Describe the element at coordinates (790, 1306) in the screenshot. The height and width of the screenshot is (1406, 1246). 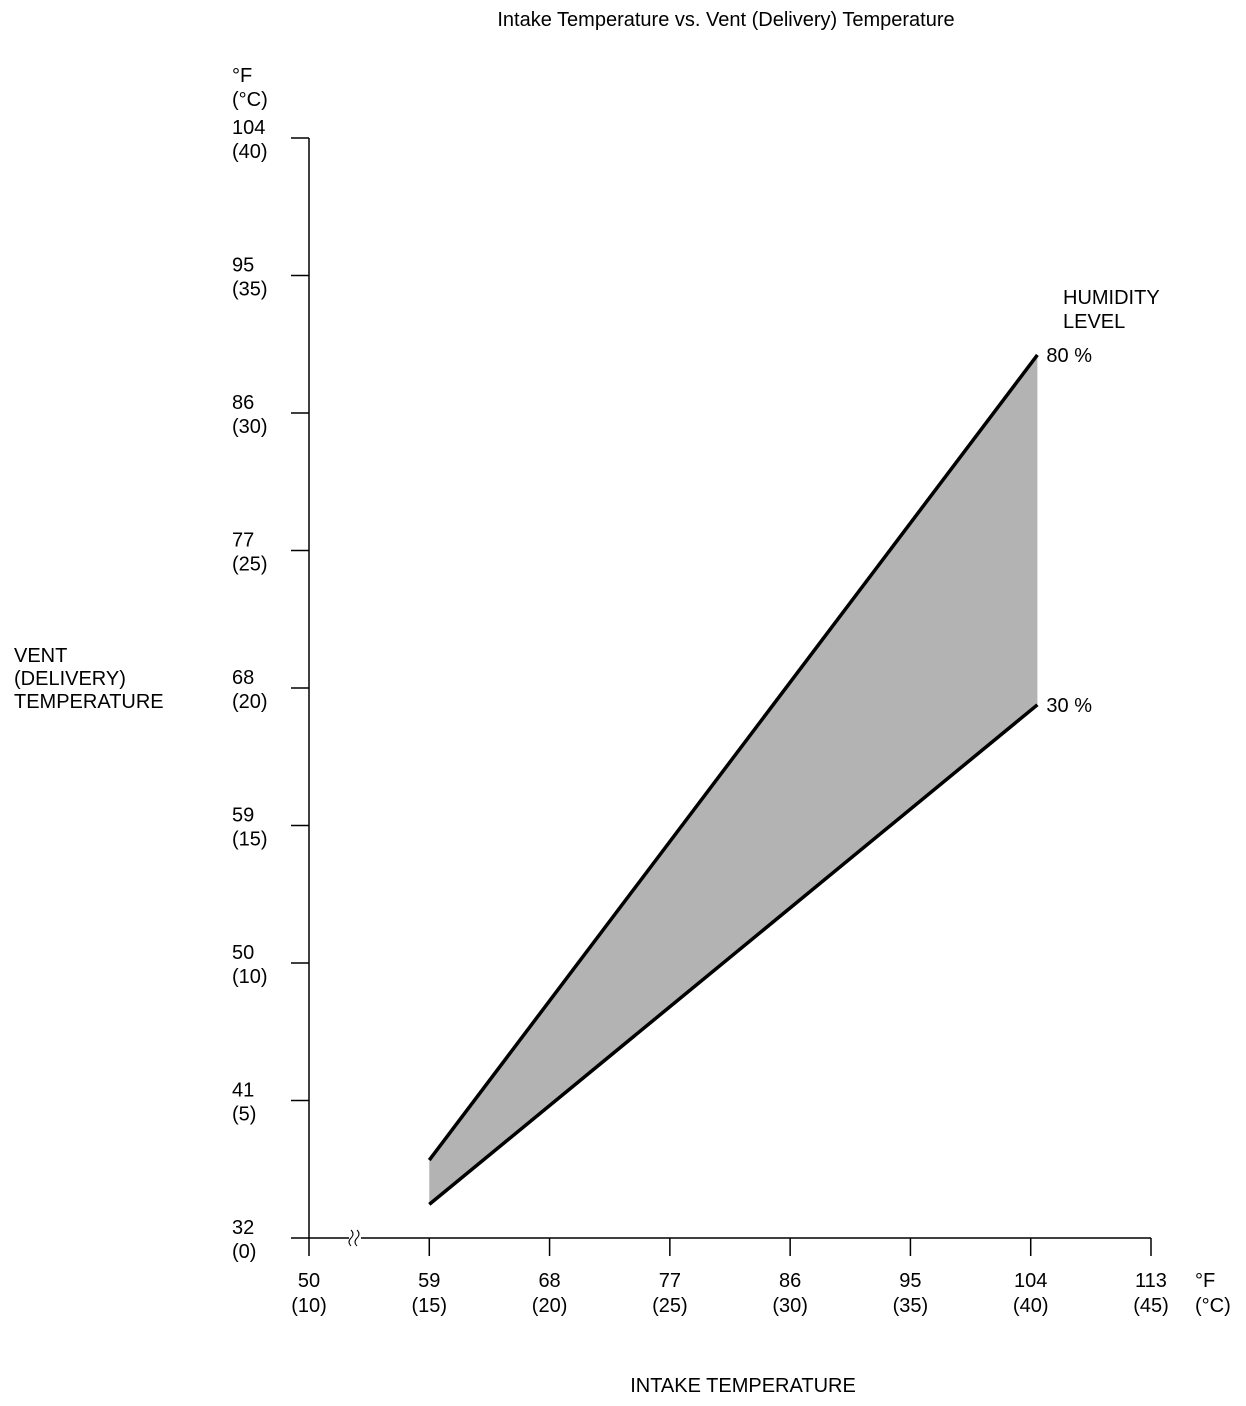
I see `x-tick-label-c: (30)` at that location.